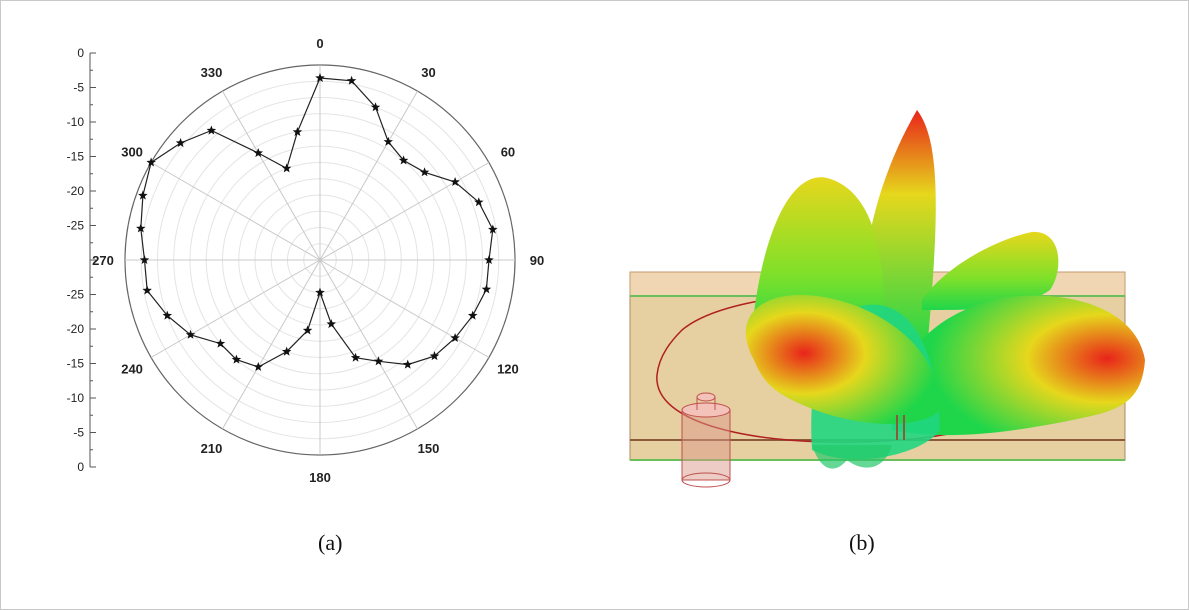 Image resolution: width=1189 pixels, height=610 pixels. Describe the element at coordinates (330, 542) in the screenshot. I see `caption-a: (a)` at that location.